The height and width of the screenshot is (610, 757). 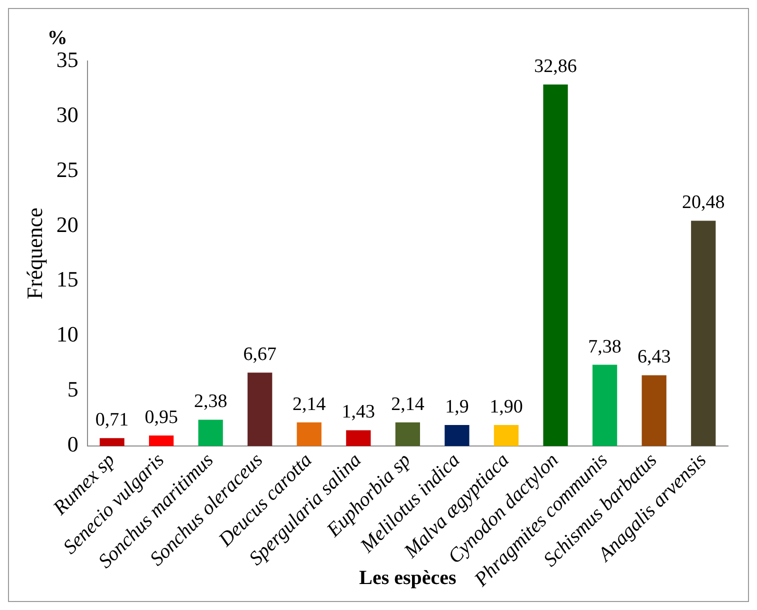 I want to click on data-label: 1,43, so click(x=359, y=412).